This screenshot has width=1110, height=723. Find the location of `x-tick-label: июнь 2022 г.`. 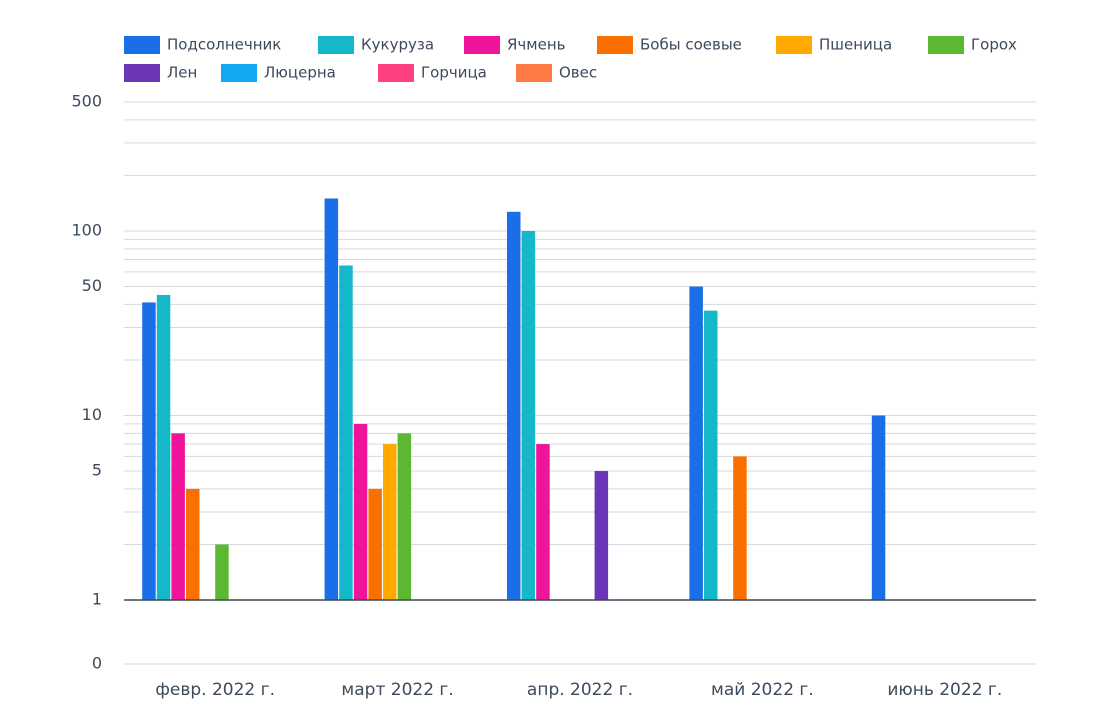

x-tick-label: июнь 2022 г. is located at coordinates (944, 690).